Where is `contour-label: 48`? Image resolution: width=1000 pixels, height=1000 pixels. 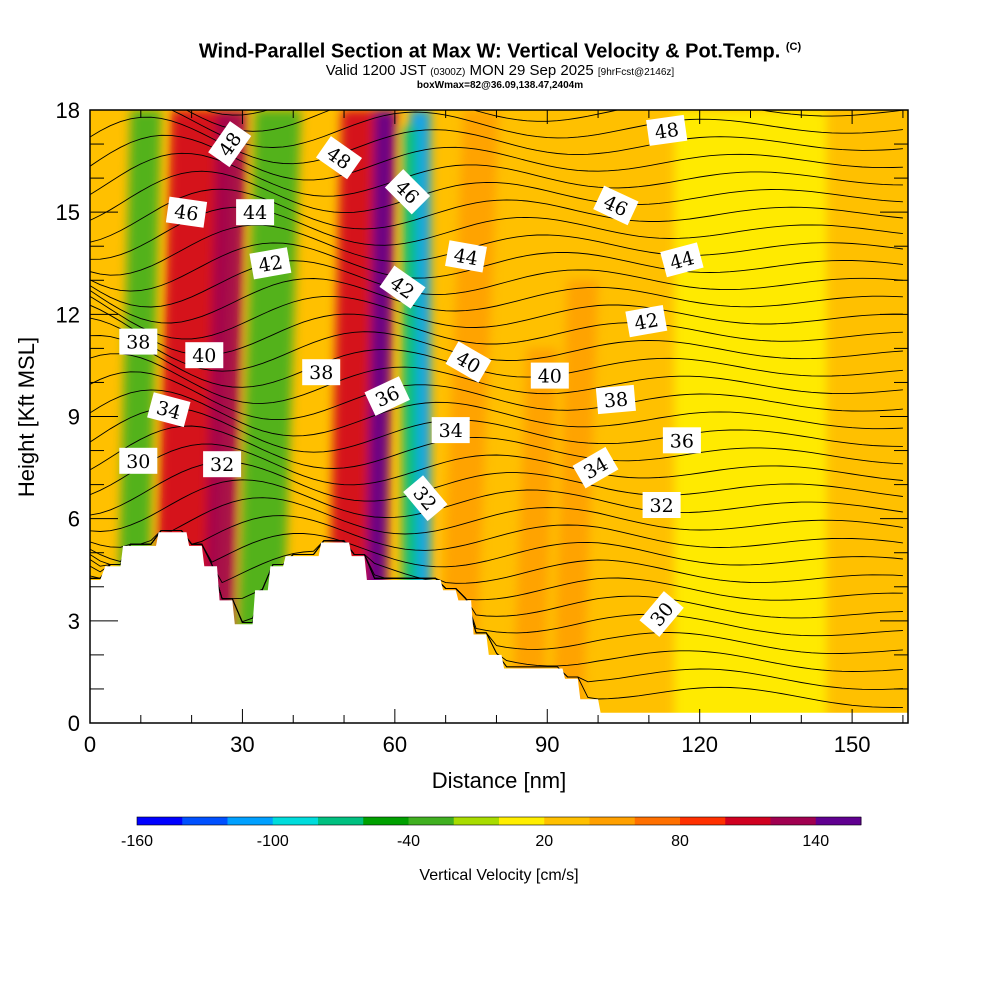 contour-label: 48 is located at coordinates (666, 131).